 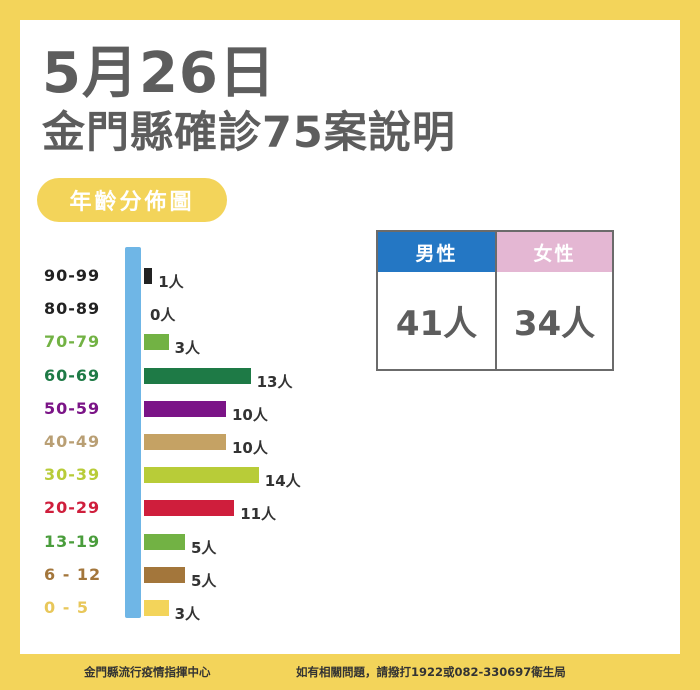 I want to click on gender-table: 男性 41人 女性 34人, so click(x=495, y=300).